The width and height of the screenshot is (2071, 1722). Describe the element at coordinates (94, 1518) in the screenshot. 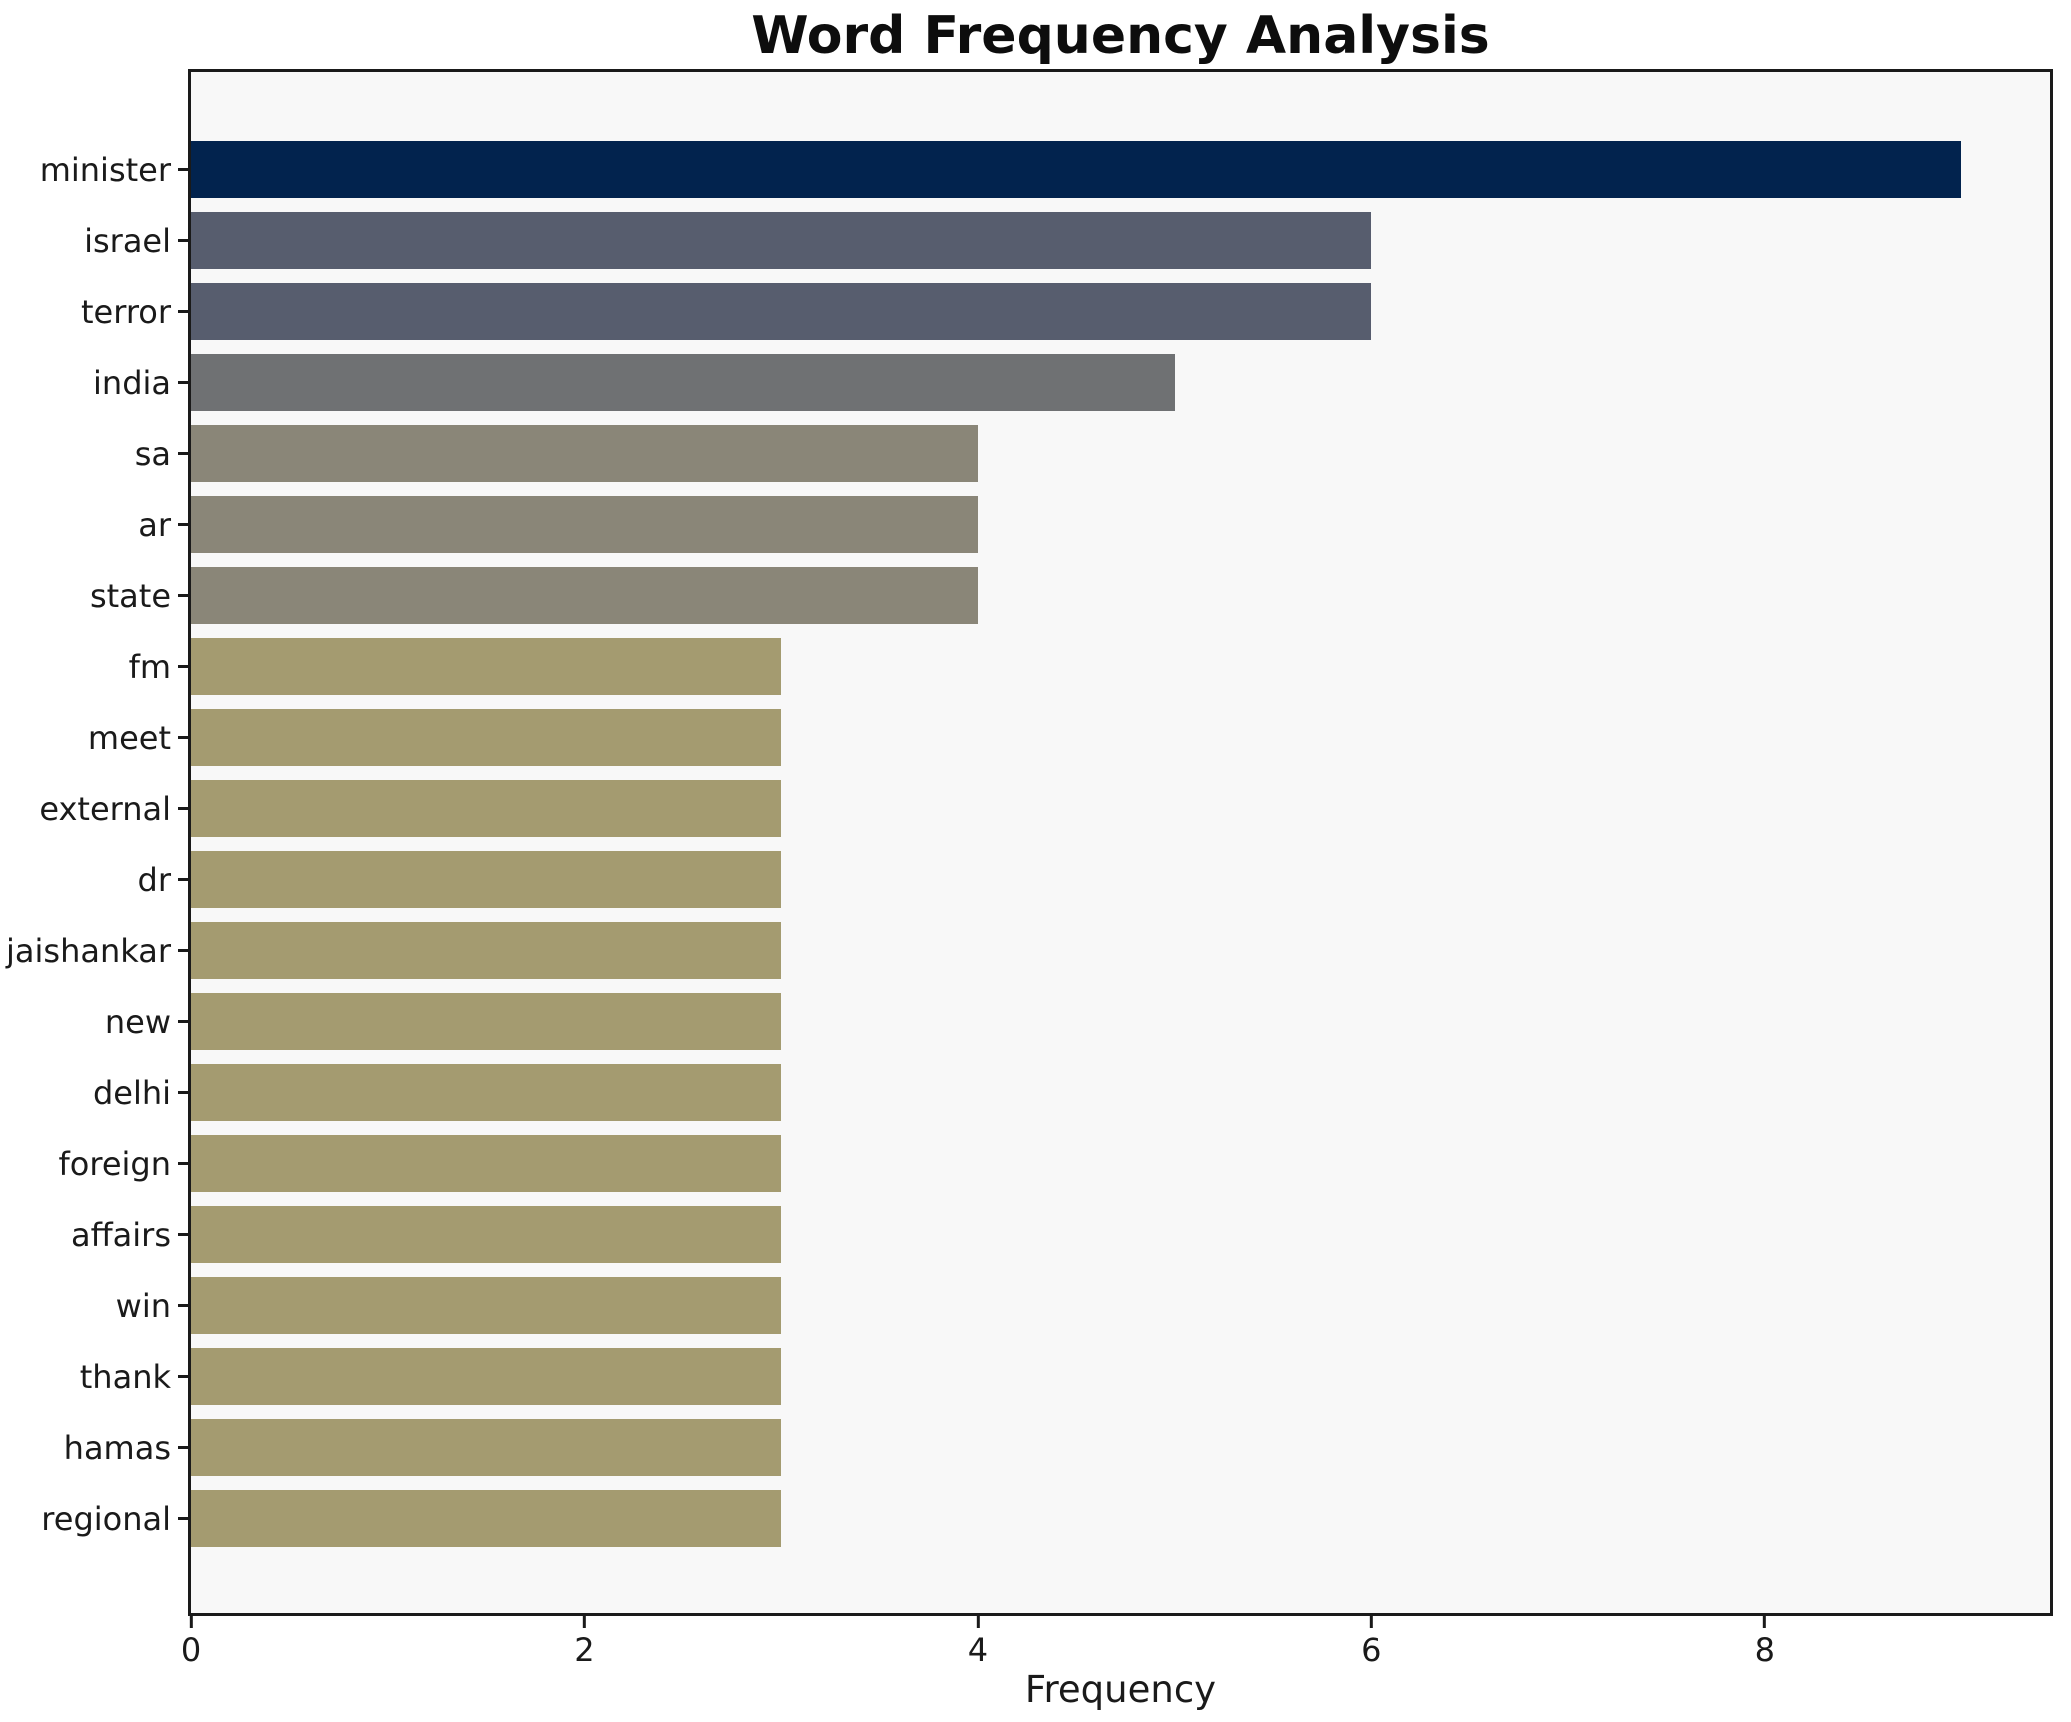

I see `y-row: regional` at that location.